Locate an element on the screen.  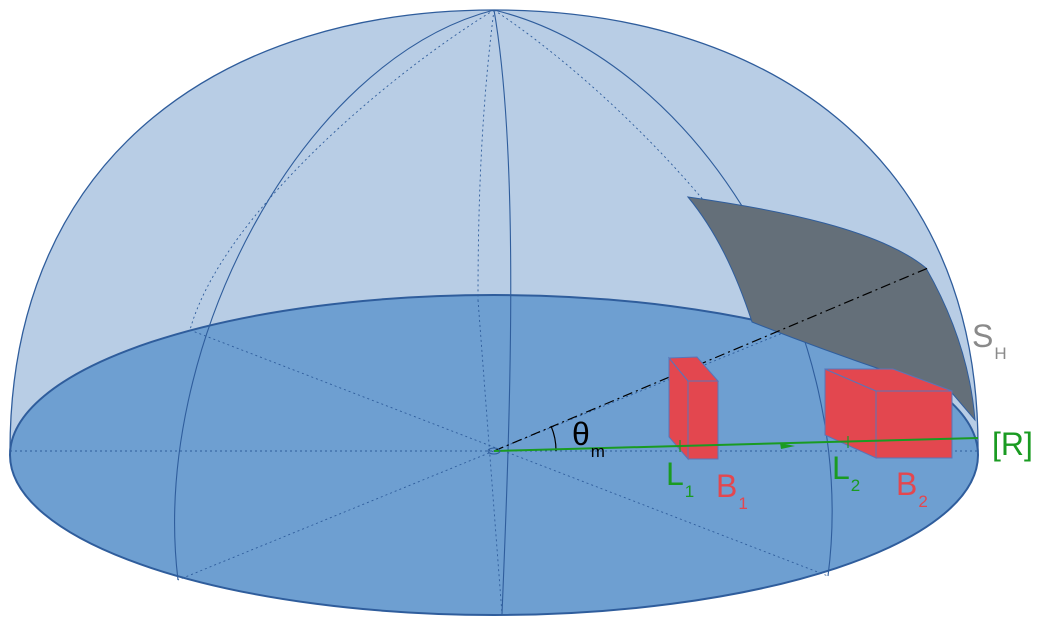
angle-arc is located at coordinates (553, 438).